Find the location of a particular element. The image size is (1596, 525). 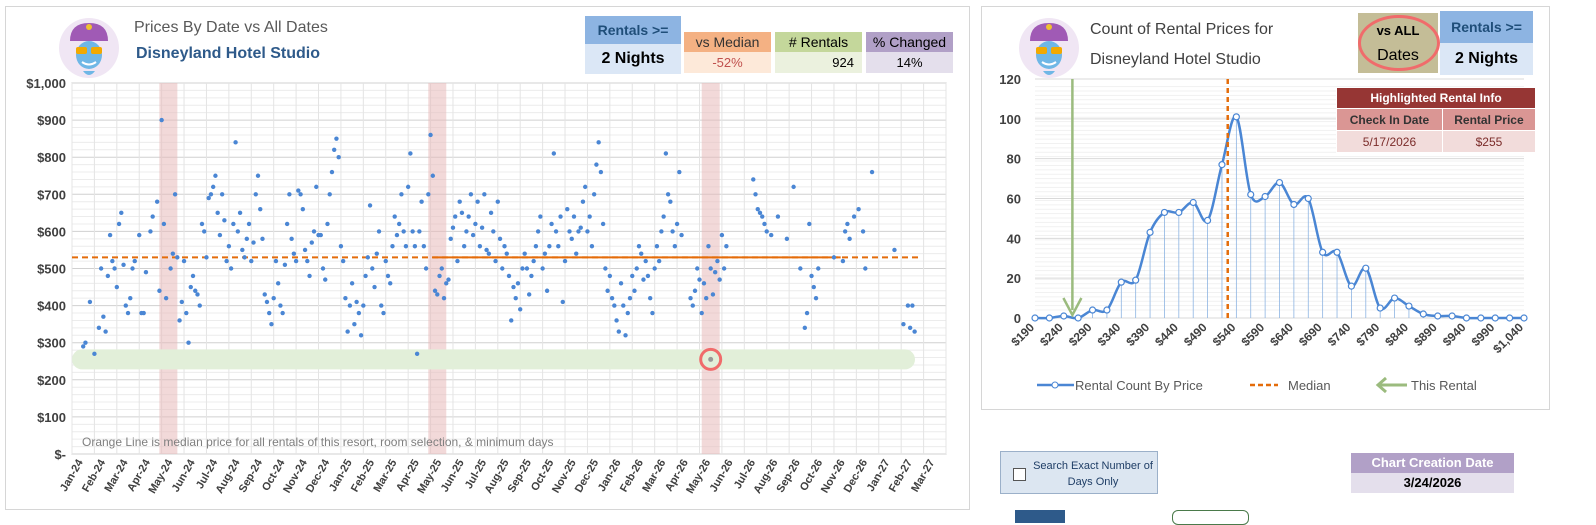

y-tick-label: 80 is located at coordinates (1014, 159).